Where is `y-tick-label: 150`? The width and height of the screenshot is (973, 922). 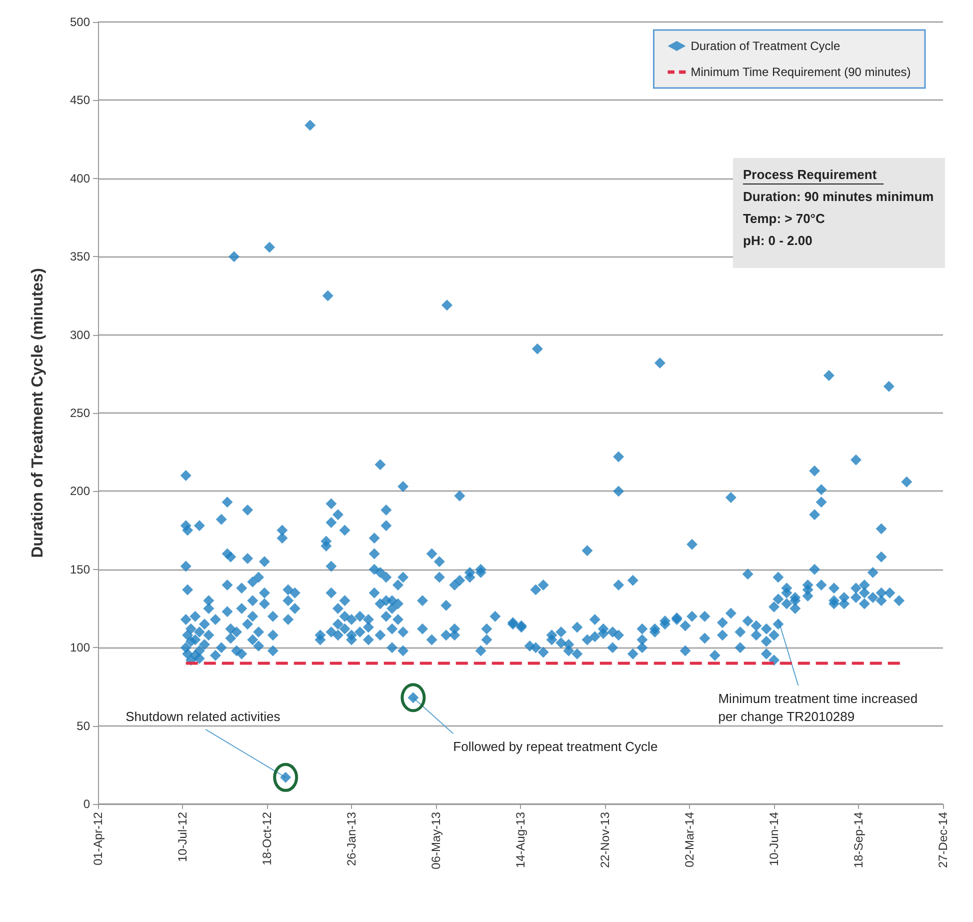
y-tick-label: 150 is located at coordinates (80, 569).